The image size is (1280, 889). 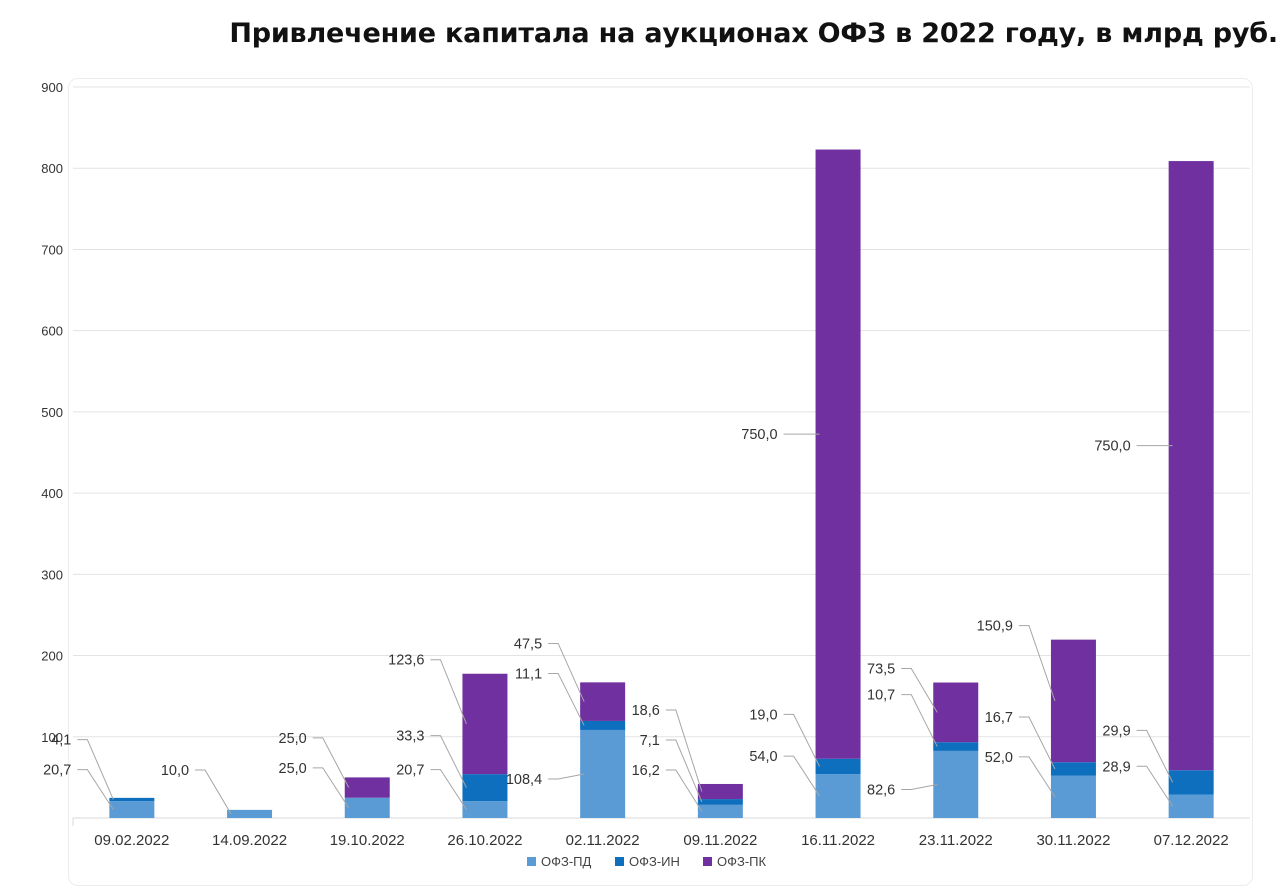 What do you see at coordinates (995, 627) in the screenshot?
I see `data-label: 150,9` at bounding box center [995, 627].